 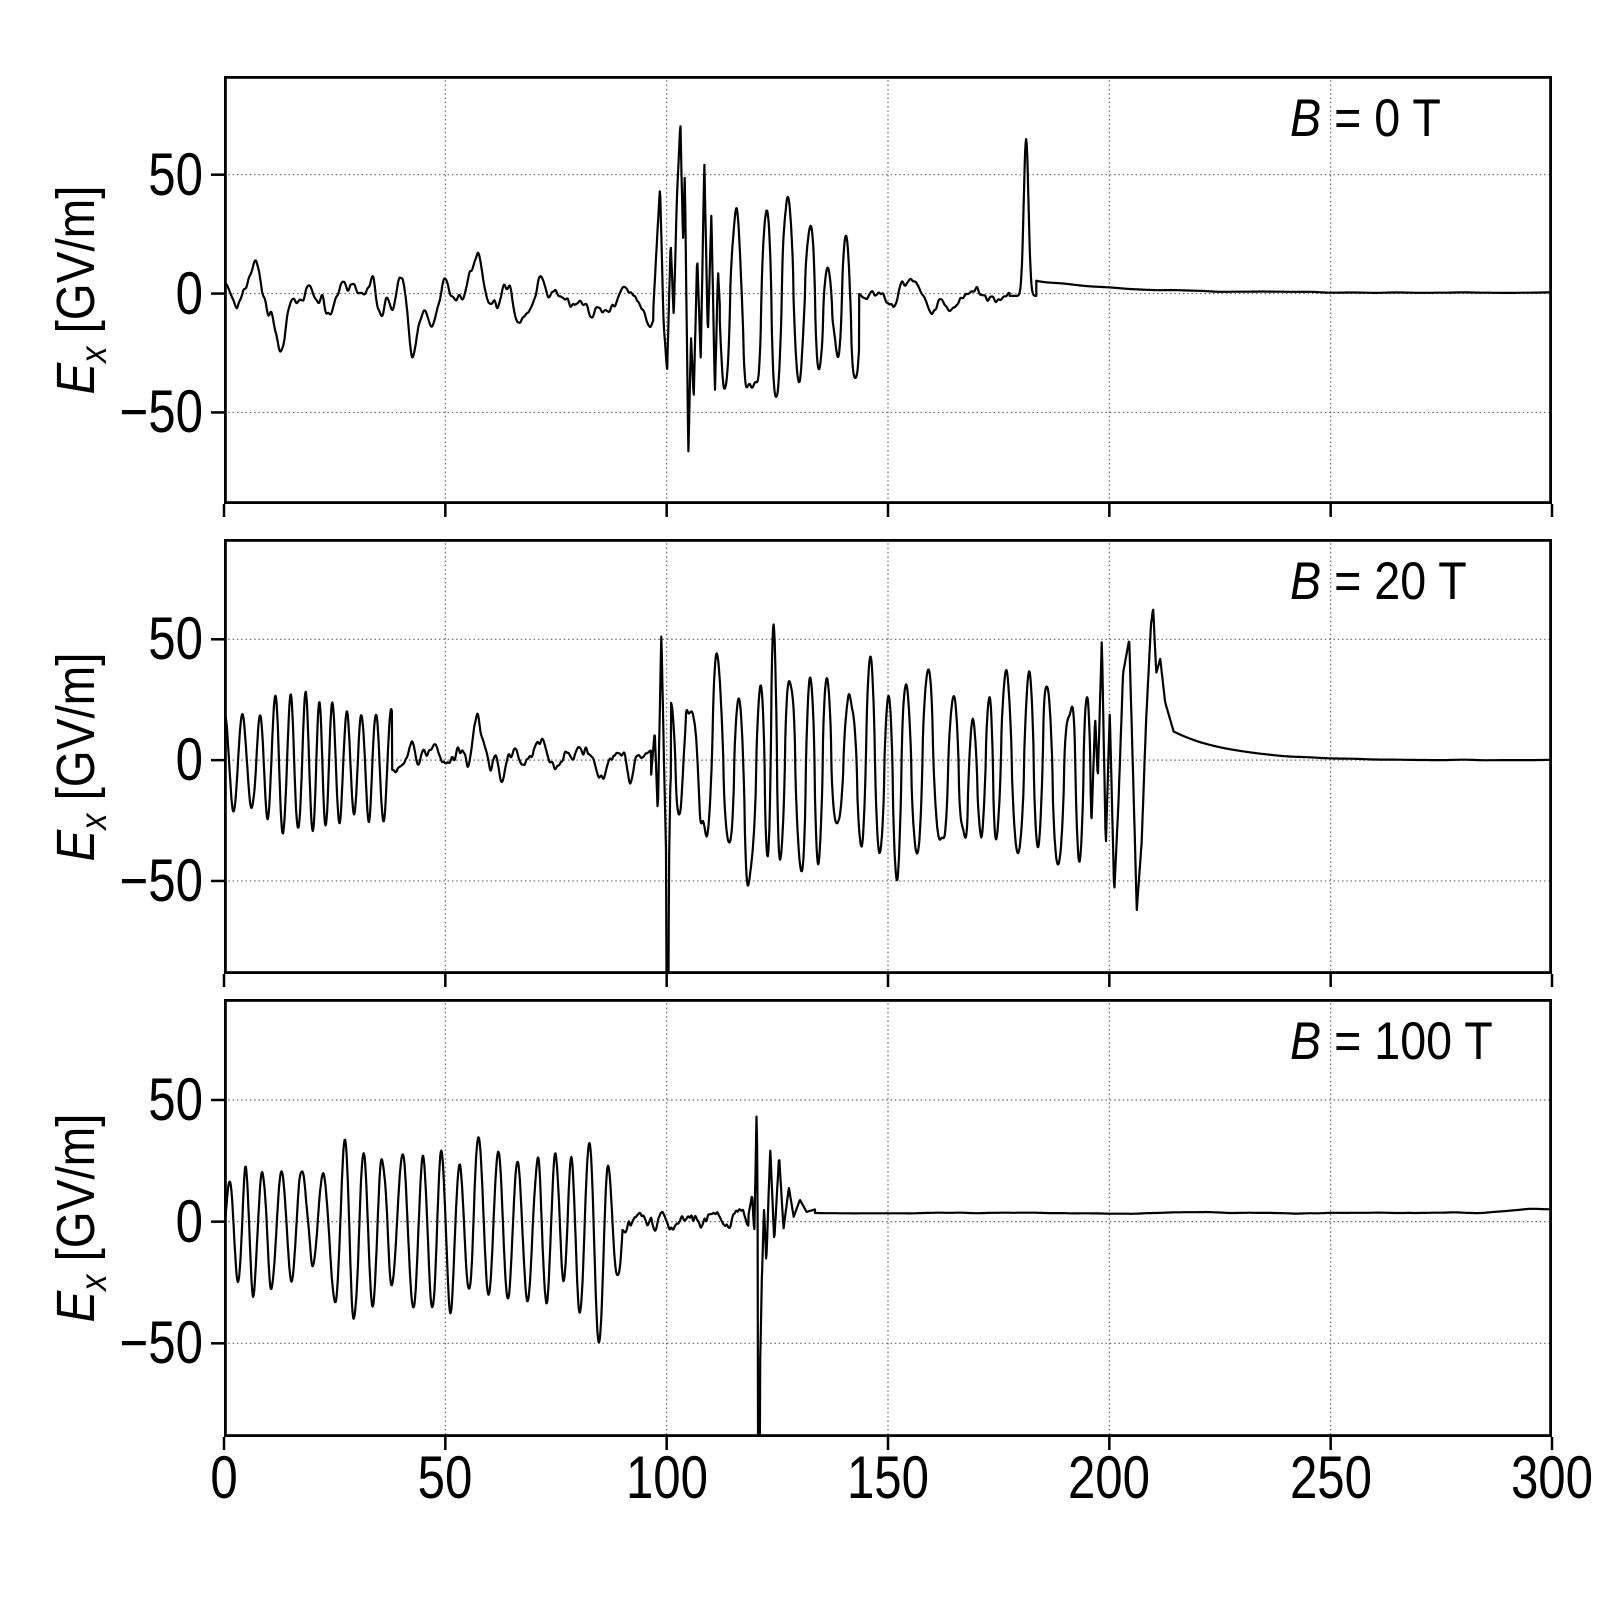 I want to click on x-tick-label: 100, so click(x=666, y=1477).